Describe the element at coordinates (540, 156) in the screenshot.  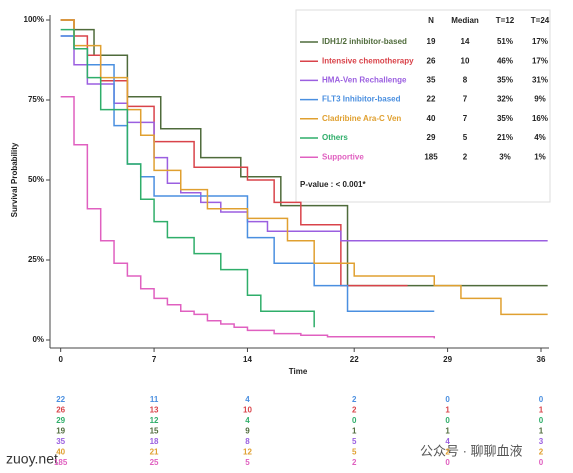
I see `legend-stat: 1%` at that location.